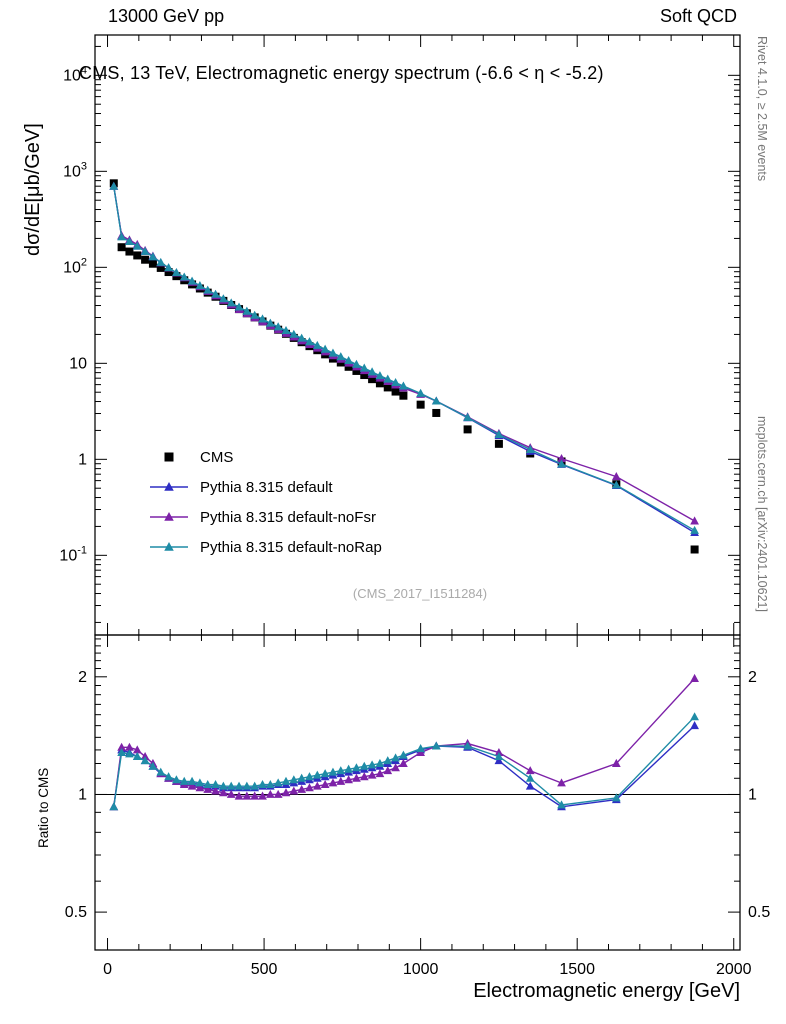 The width and height of the screenshot is (786, 1024). I want to click on legend-item-pythia-8-315-default-norap: Pythia 8.315 default-noRap, so click(266, 547).